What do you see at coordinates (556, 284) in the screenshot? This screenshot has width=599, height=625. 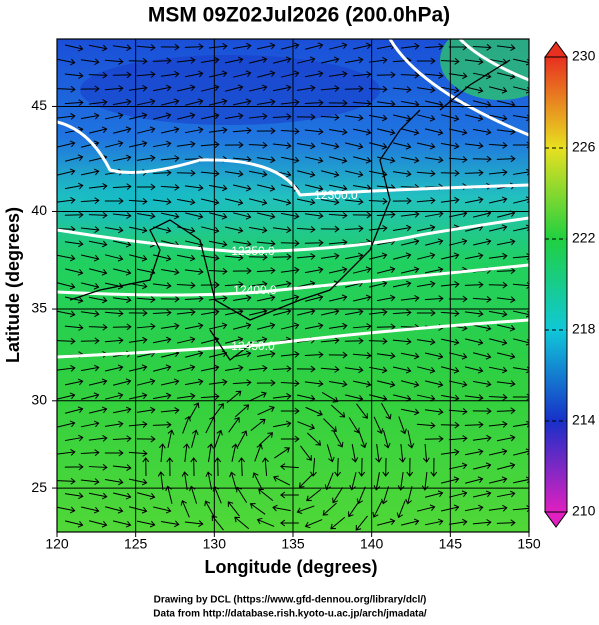 I see `colorbar` at bounding box center [556, 284].